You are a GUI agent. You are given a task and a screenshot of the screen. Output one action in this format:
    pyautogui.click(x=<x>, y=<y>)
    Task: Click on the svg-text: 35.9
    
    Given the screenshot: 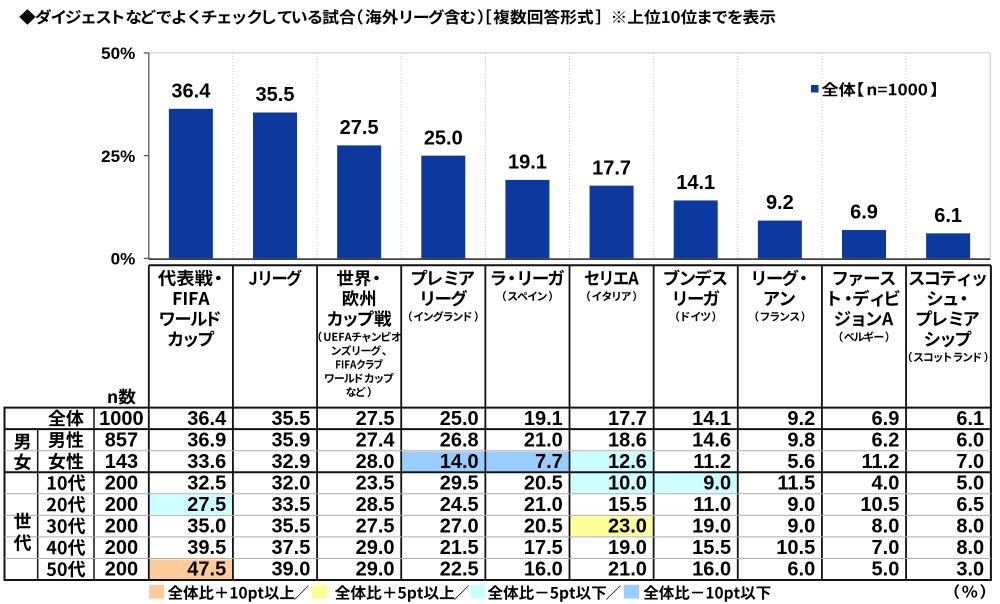 What is the action you would take?
    pyautogui.click(x=290, y=440)
    